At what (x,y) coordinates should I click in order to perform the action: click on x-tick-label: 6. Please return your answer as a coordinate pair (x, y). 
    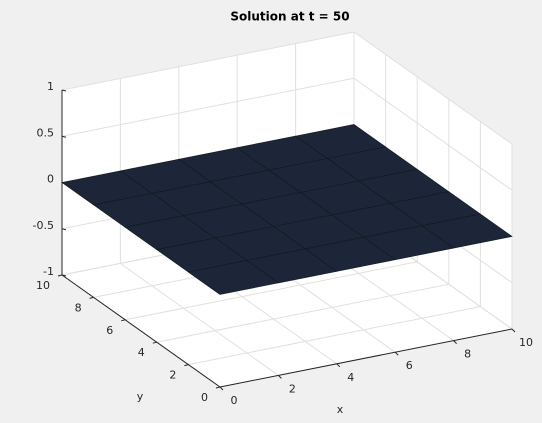
    Looking at the image, I should click on (409, 365).